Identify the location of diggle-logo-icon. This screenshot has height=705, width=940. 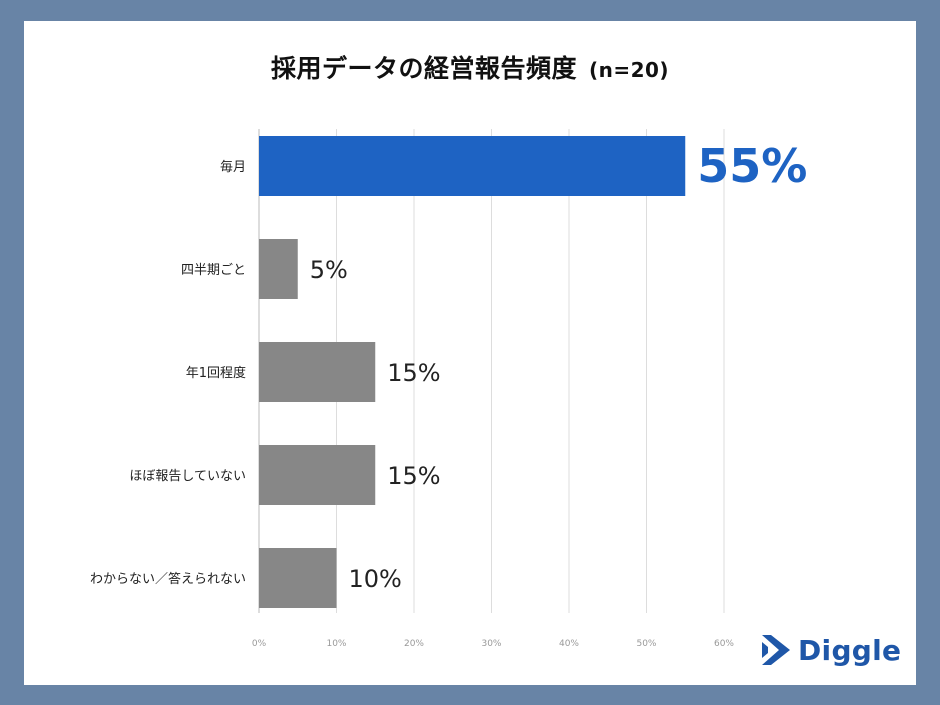
(776, 650).